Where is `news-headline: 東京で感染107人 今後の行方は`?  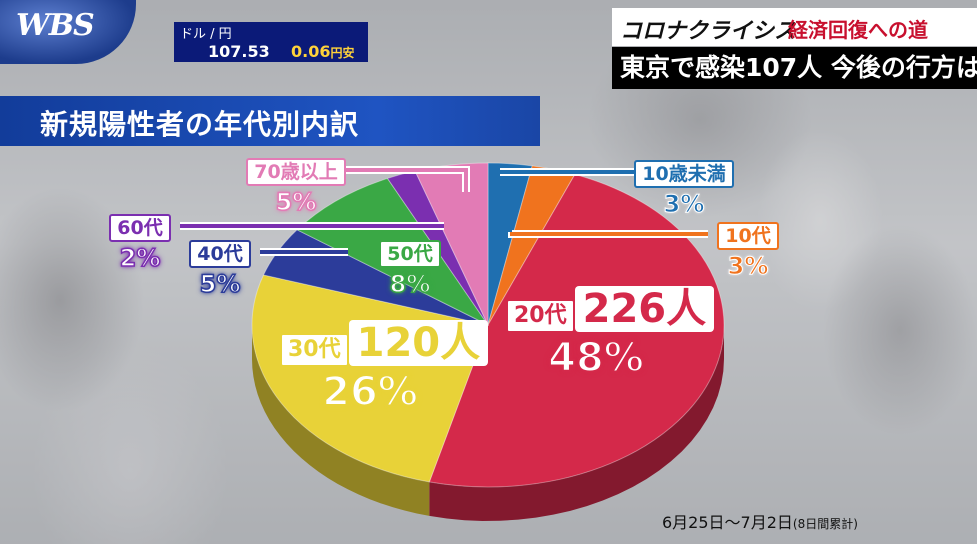
news-headline: 東京で感染107人 今後の行方は is located at coordinates (794, 68).